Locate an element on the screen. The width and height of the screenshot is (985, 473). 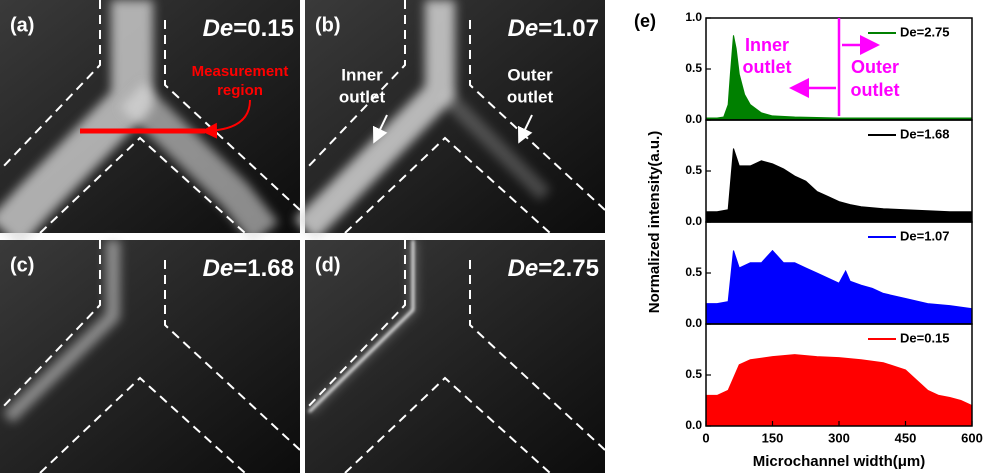
parameter-label: De=2.75 is located at coordinates (553, 268).